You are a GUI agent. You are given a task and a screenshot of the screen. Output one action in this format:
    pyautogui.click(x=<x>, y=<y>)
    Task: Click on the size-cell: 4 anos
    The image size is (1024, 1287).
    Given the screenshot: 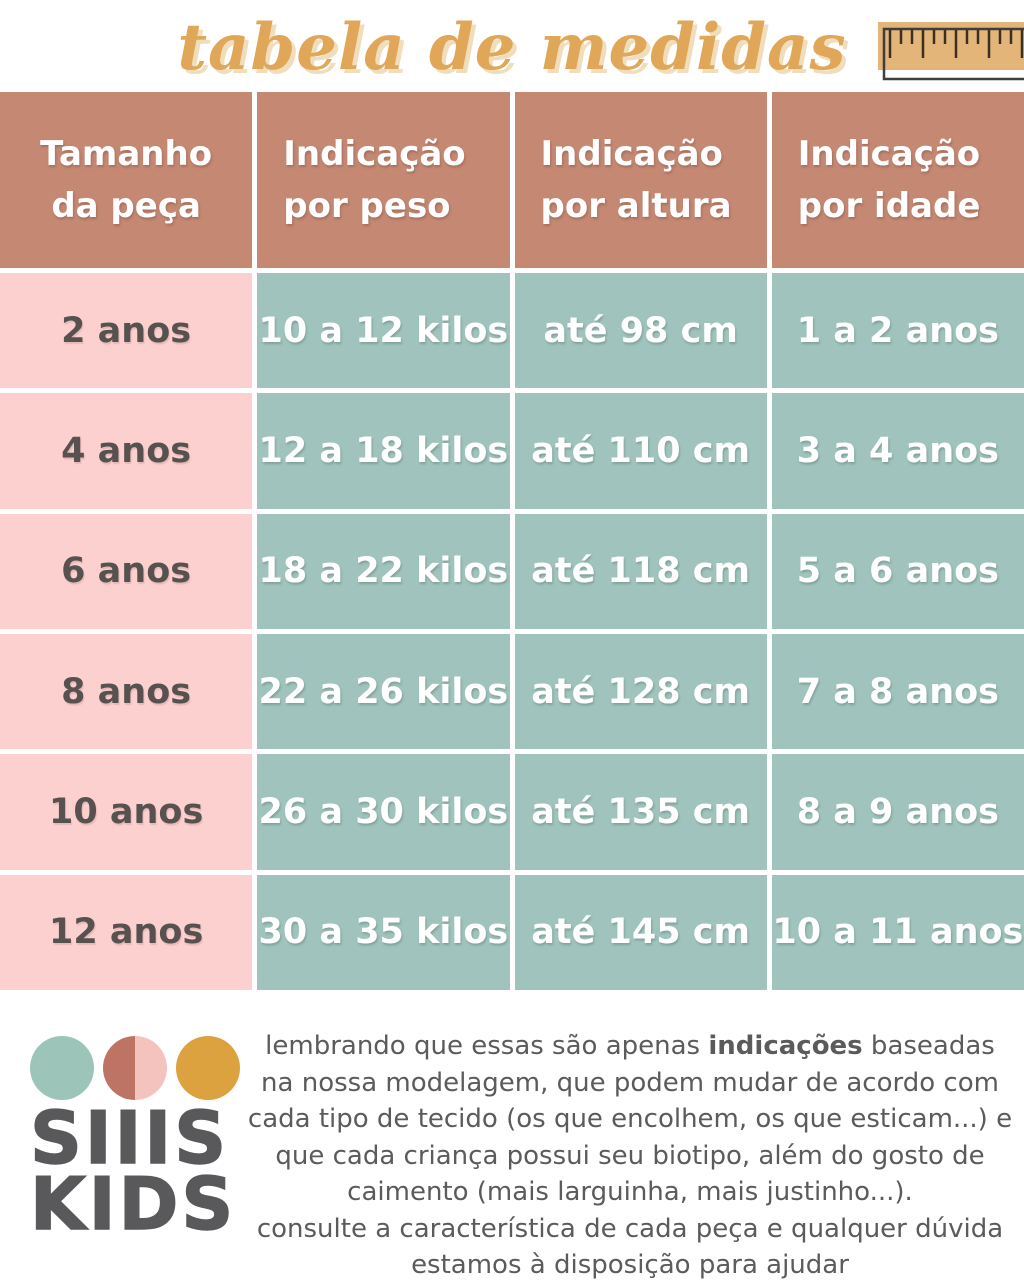 What is the action you would take?
    pyautogui.click(x=126, y=451)
    